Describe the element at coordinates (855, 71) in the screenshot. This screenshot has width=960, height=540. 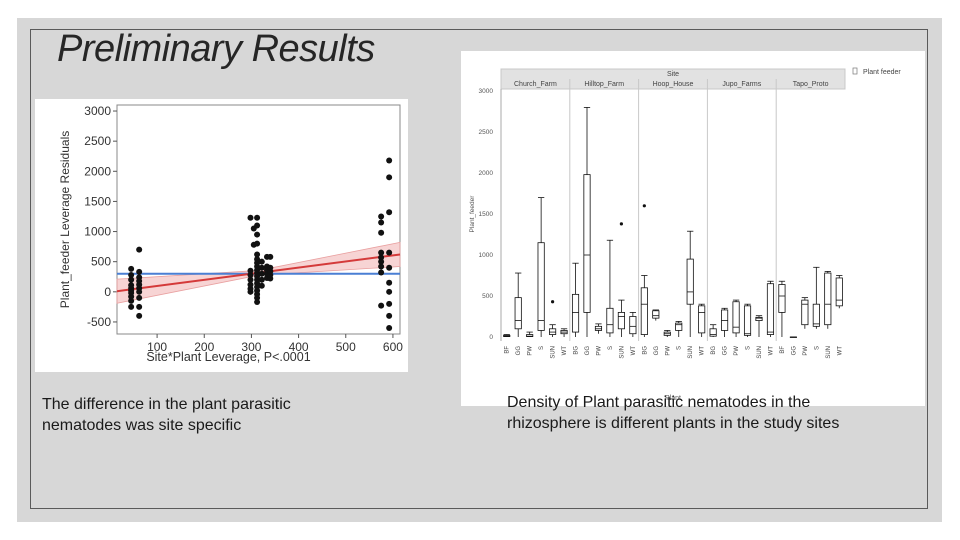
I see `legend-swatch` at that location.